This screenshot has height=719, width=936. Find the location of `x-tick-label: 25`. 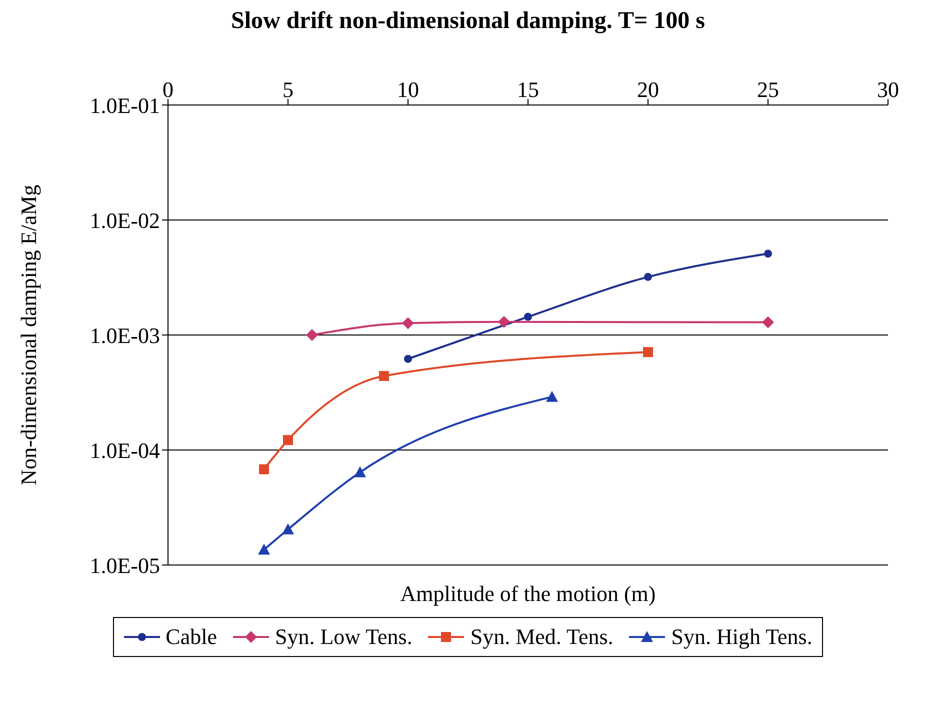

x-tick-label: 25 is located at coordinates (768, 89).